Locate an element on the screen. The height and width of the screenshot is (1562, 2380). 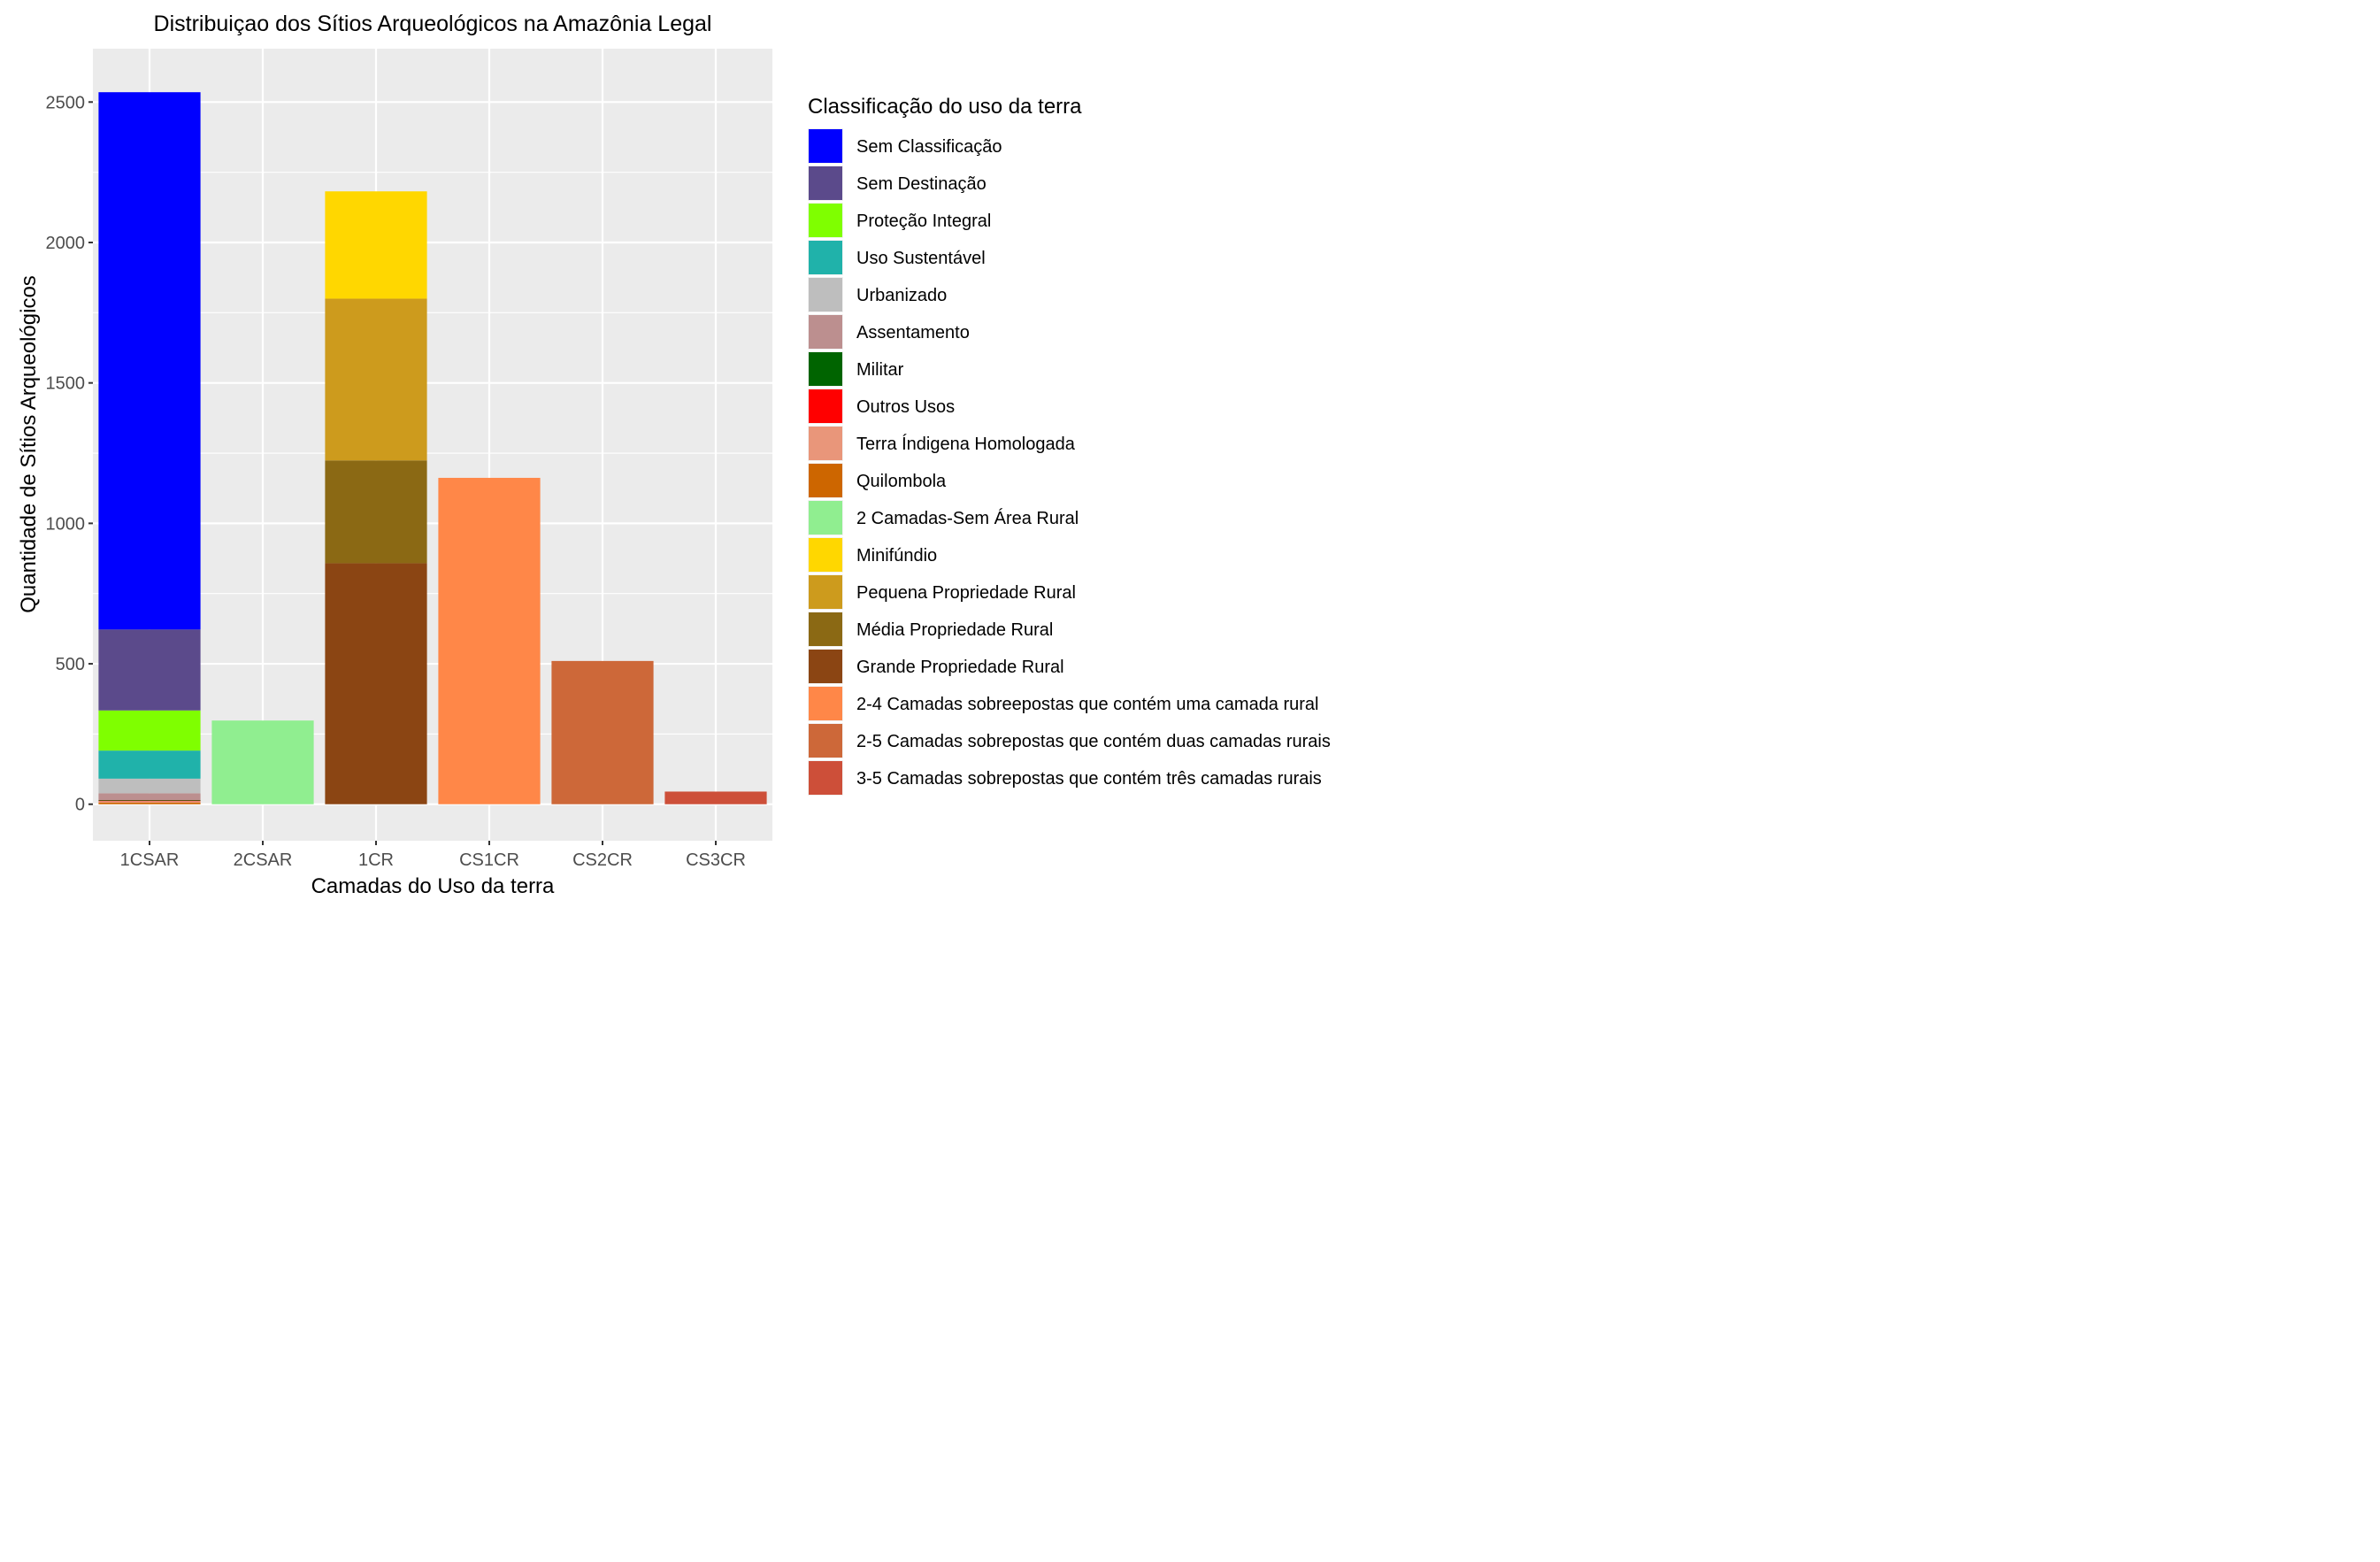
legend-label: Sem Classificação is located at coordinates (929, 147).